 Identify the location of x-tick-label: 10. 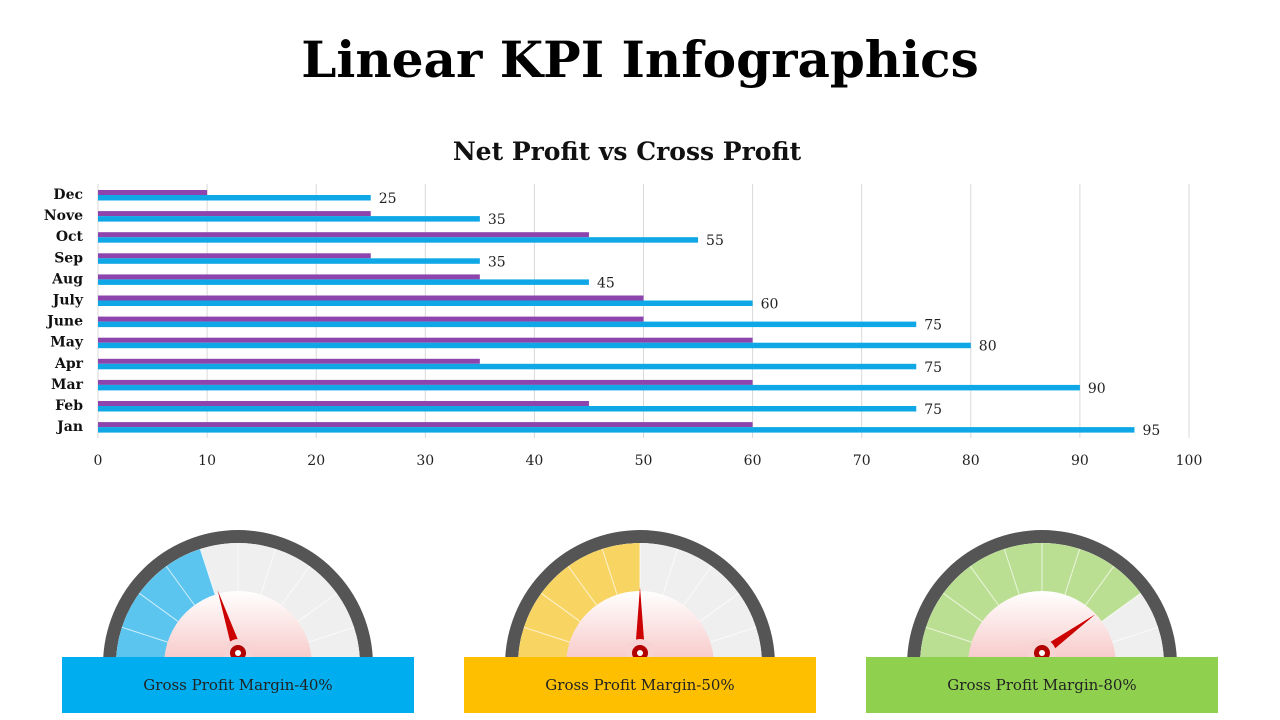
(207, 461).